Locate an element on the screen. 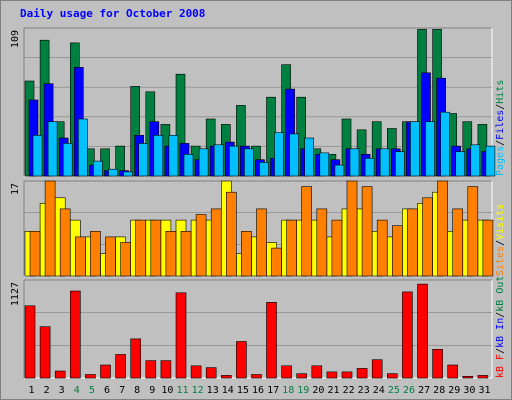 This screenshot has width=512, height=400. x-tick-label-day-26: 26 is located at coordinates (409, 390).